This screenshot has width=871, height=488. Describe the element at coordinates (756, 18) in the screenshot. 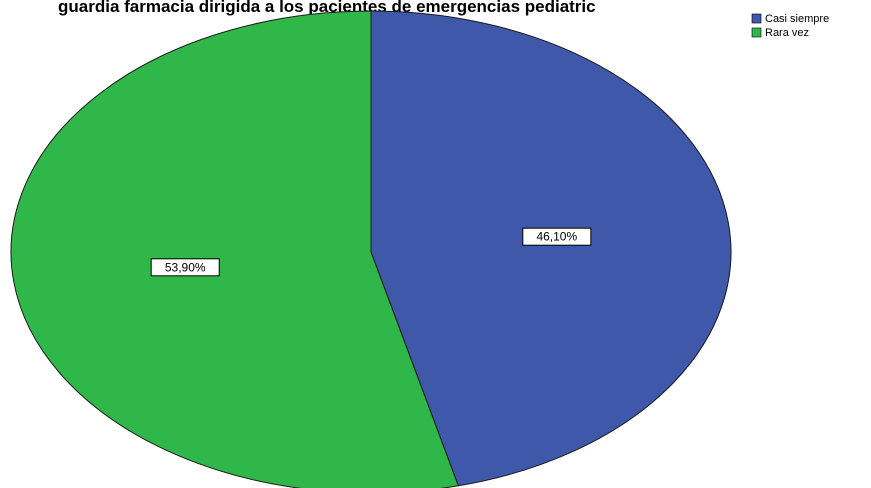

I see `legend-swatch-casi-siempre` at that location.